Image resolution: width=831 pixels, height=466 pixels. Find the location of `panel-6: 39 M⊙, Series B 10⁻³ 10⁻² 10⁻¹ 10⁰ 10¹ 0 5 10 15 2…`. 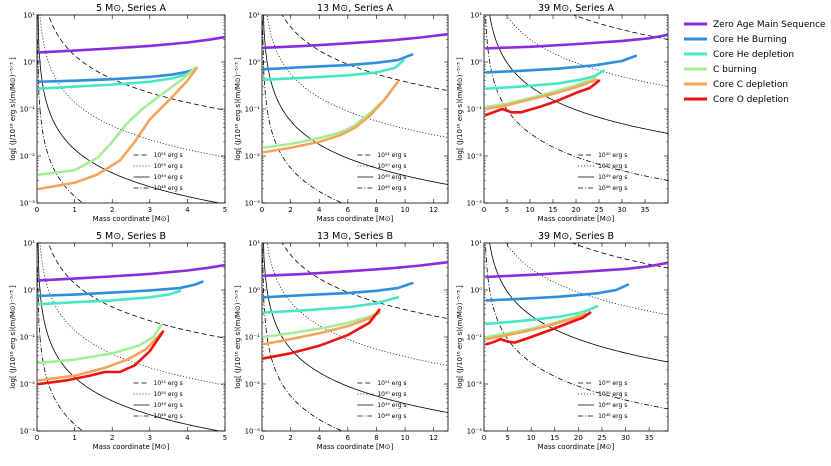

panel-6: 39 M⊙, Series B 10⁻³ 10⁻² 10⁻¹ 10⁰ 10¹ 0 5 10 15 2… is located at coordinates (562, 341).